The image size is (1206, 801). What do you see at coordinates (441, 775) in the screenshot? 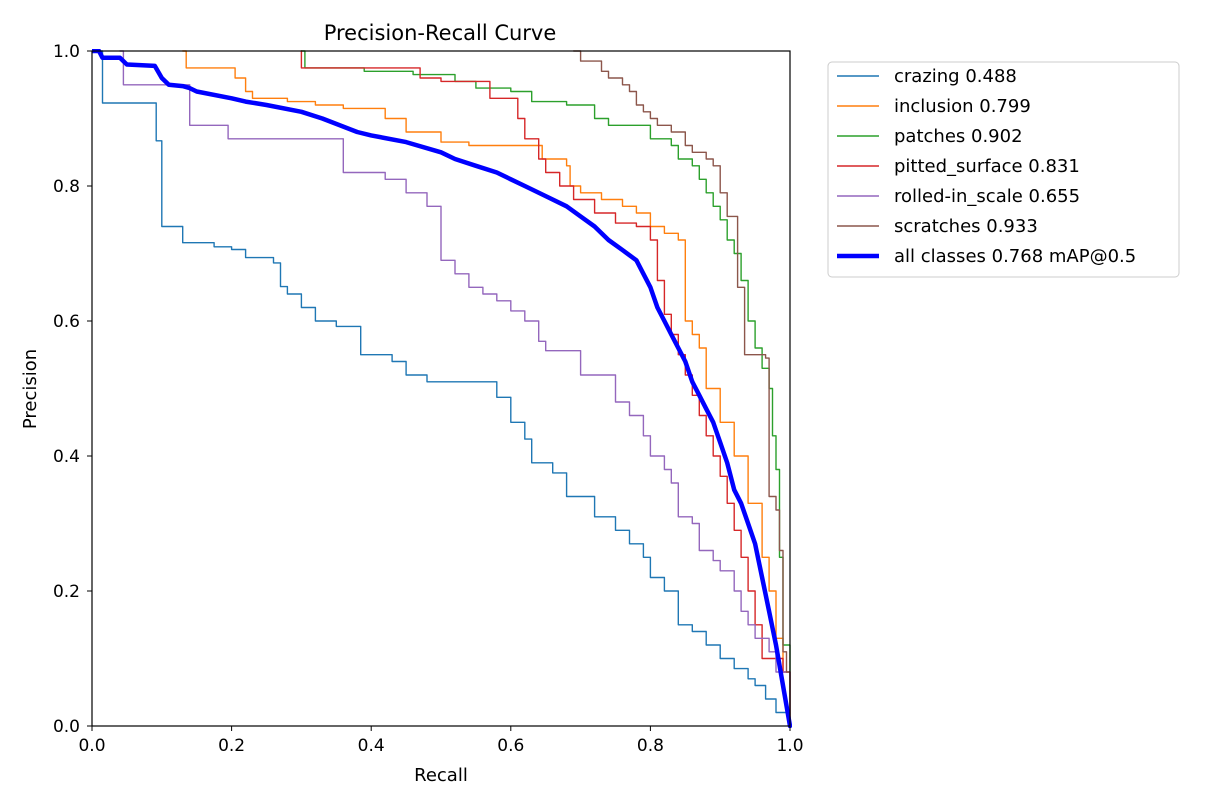
I see `x-axis-label: Recall` at bounding box center [441, 775].